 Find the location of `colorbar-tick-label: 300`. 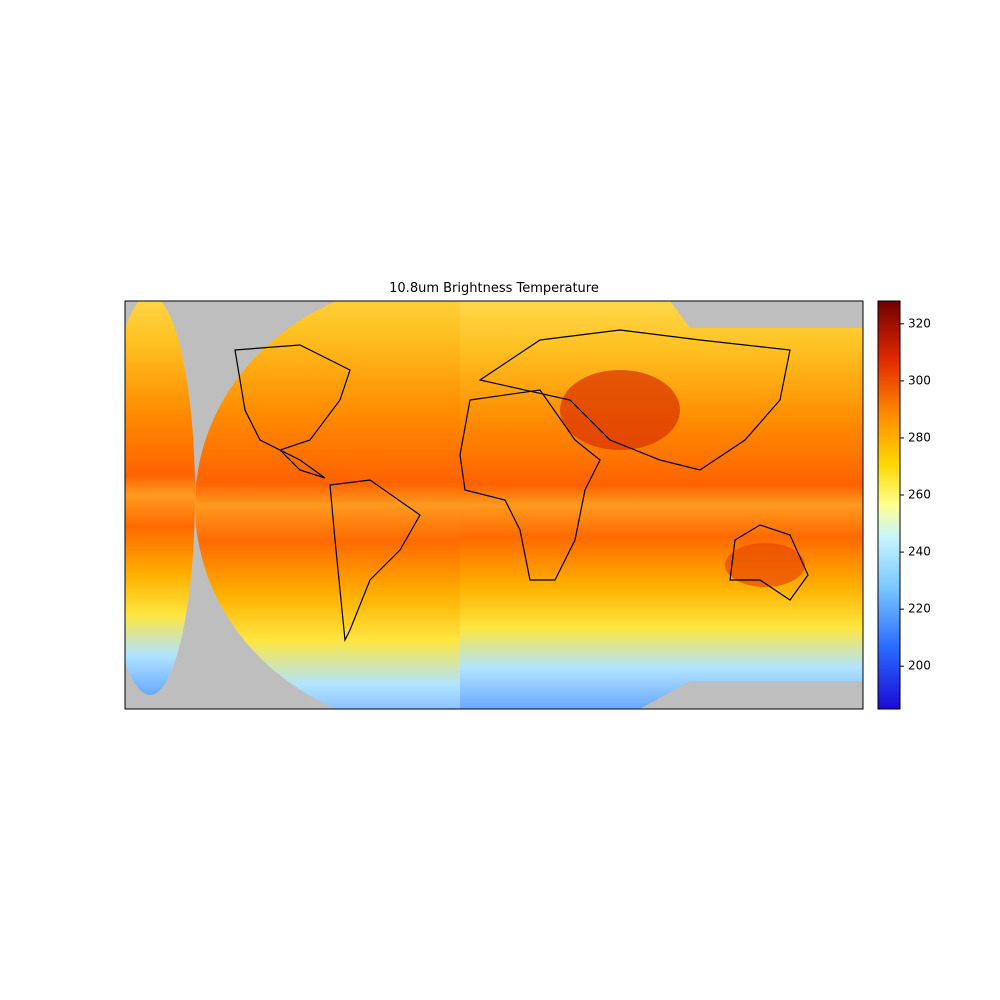

colorbar-tick-label: 300 is located at coordinates (919, 380).